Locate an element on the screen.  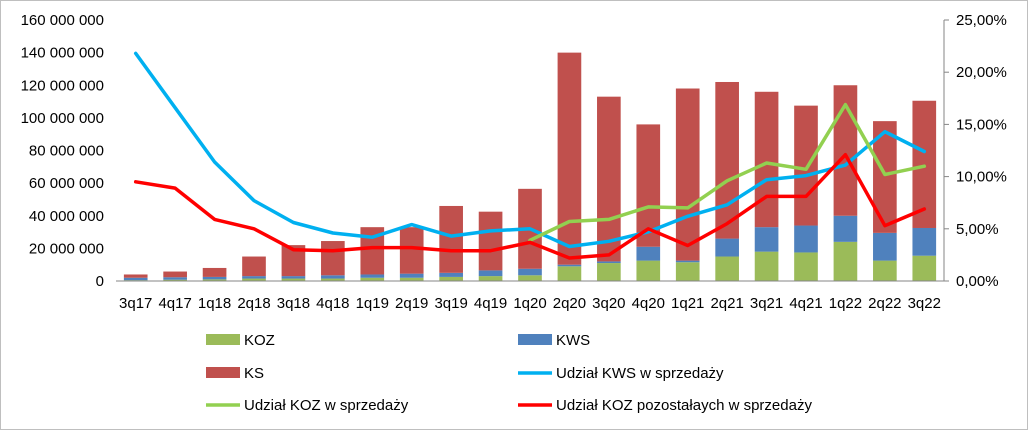
bar-ks-4q17 is located at coordinates (175, 274).